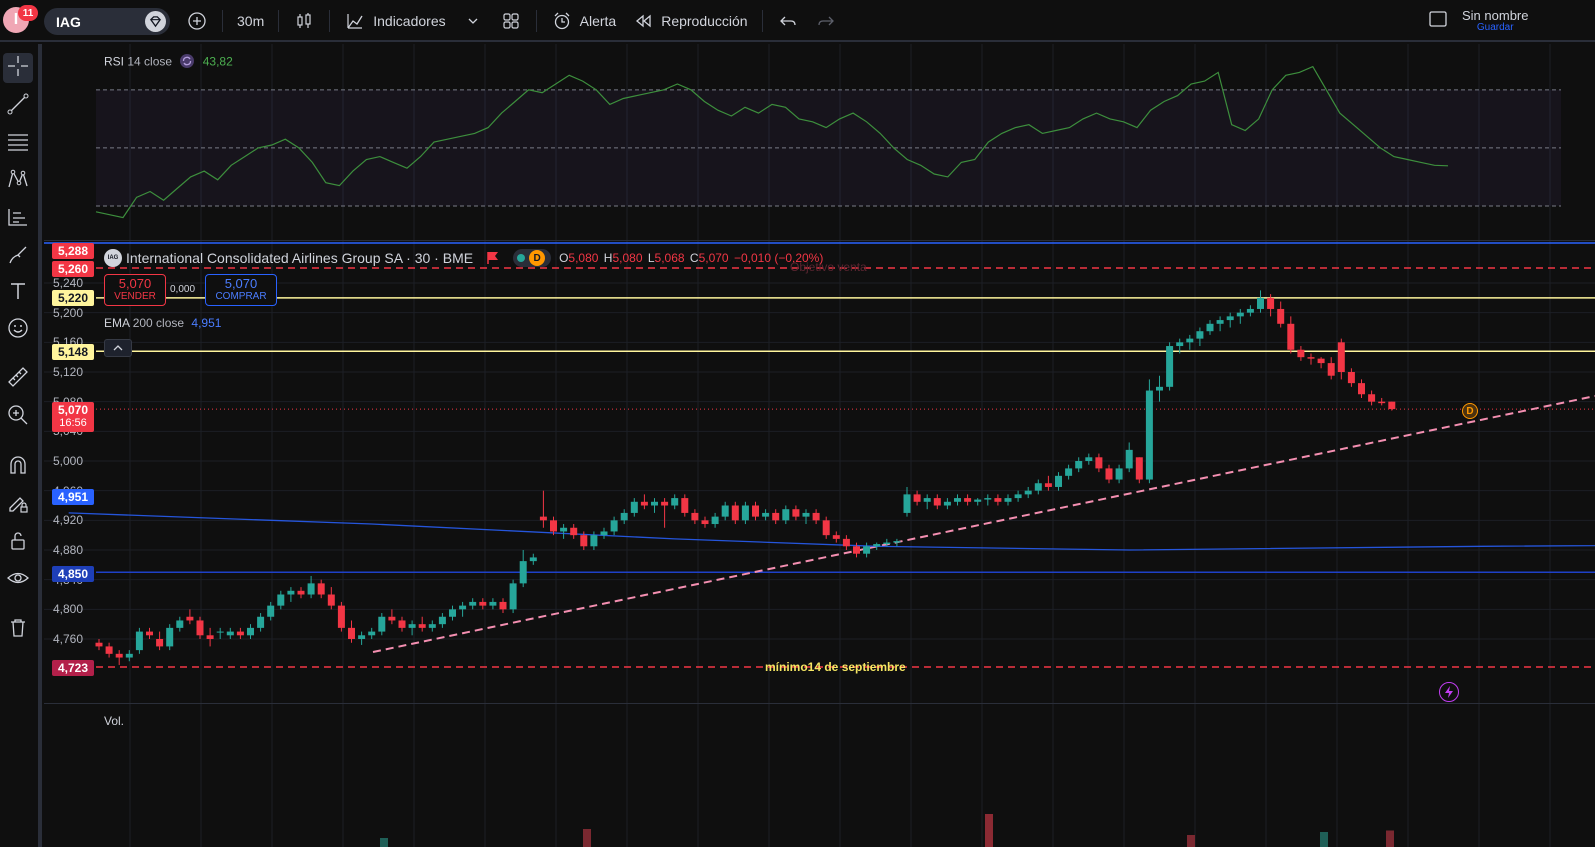  Describe the element at coordinates (18, 580) in the screenshot. I see `hide-drawings-tool` at that location.